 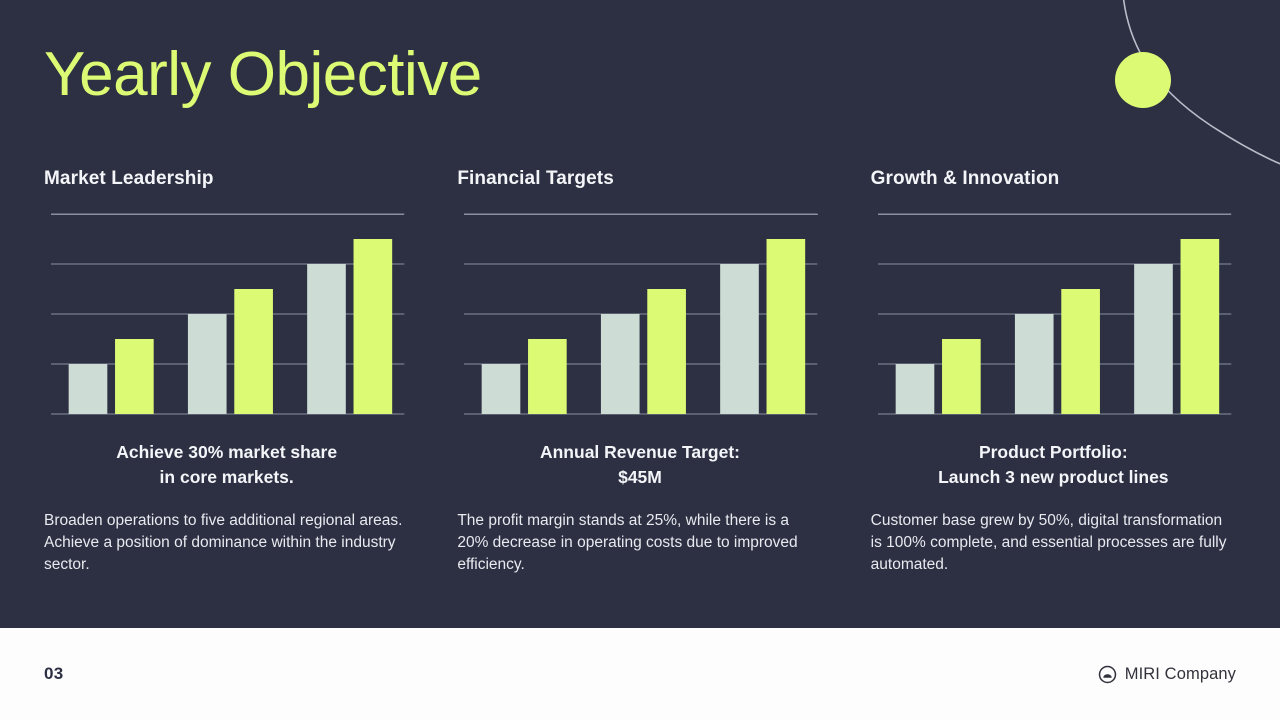 What do you see at coordinates (640, 674) in the screenshot?
I see `slide-footer: 03 MIRI Company` at bounding box center [640, 674].